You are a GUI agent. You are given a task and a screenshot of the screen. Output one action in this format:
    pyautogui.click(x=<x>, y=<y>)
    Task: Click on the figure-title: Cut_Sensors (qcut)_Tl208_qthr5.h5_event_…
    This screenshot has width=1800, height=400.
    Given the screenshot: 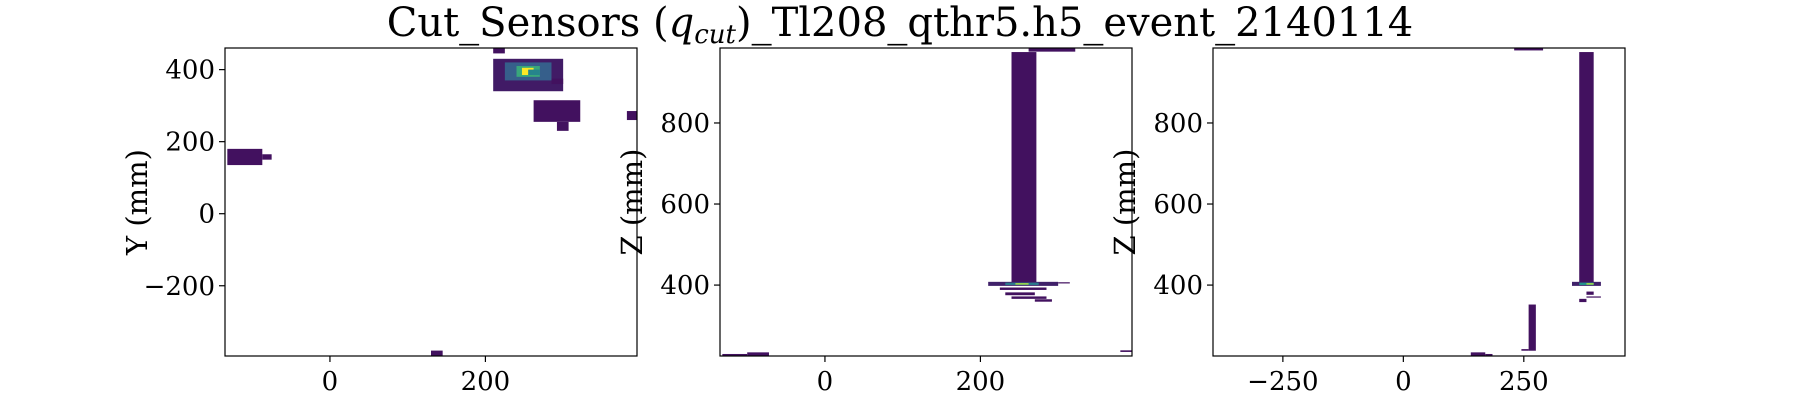 What is the action you would take?
    pyautogui.click(x=900, y=25)
    